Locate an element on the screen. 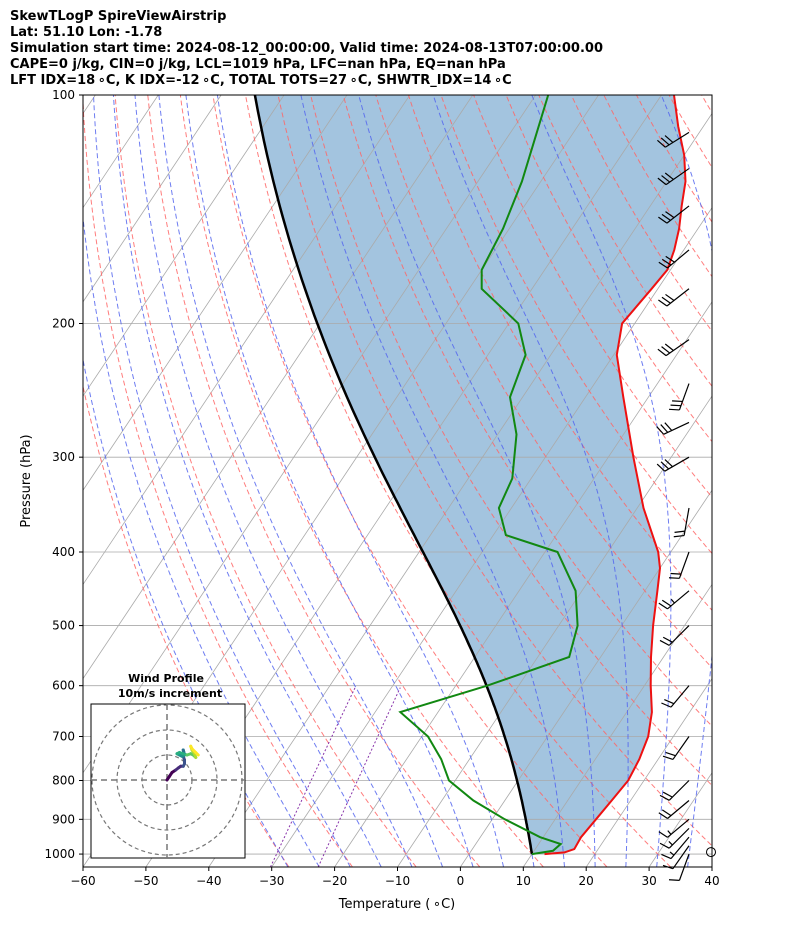 This screenshot has height=937, width=794. x-tick-label: −30 is located at coordinates (271, 881).